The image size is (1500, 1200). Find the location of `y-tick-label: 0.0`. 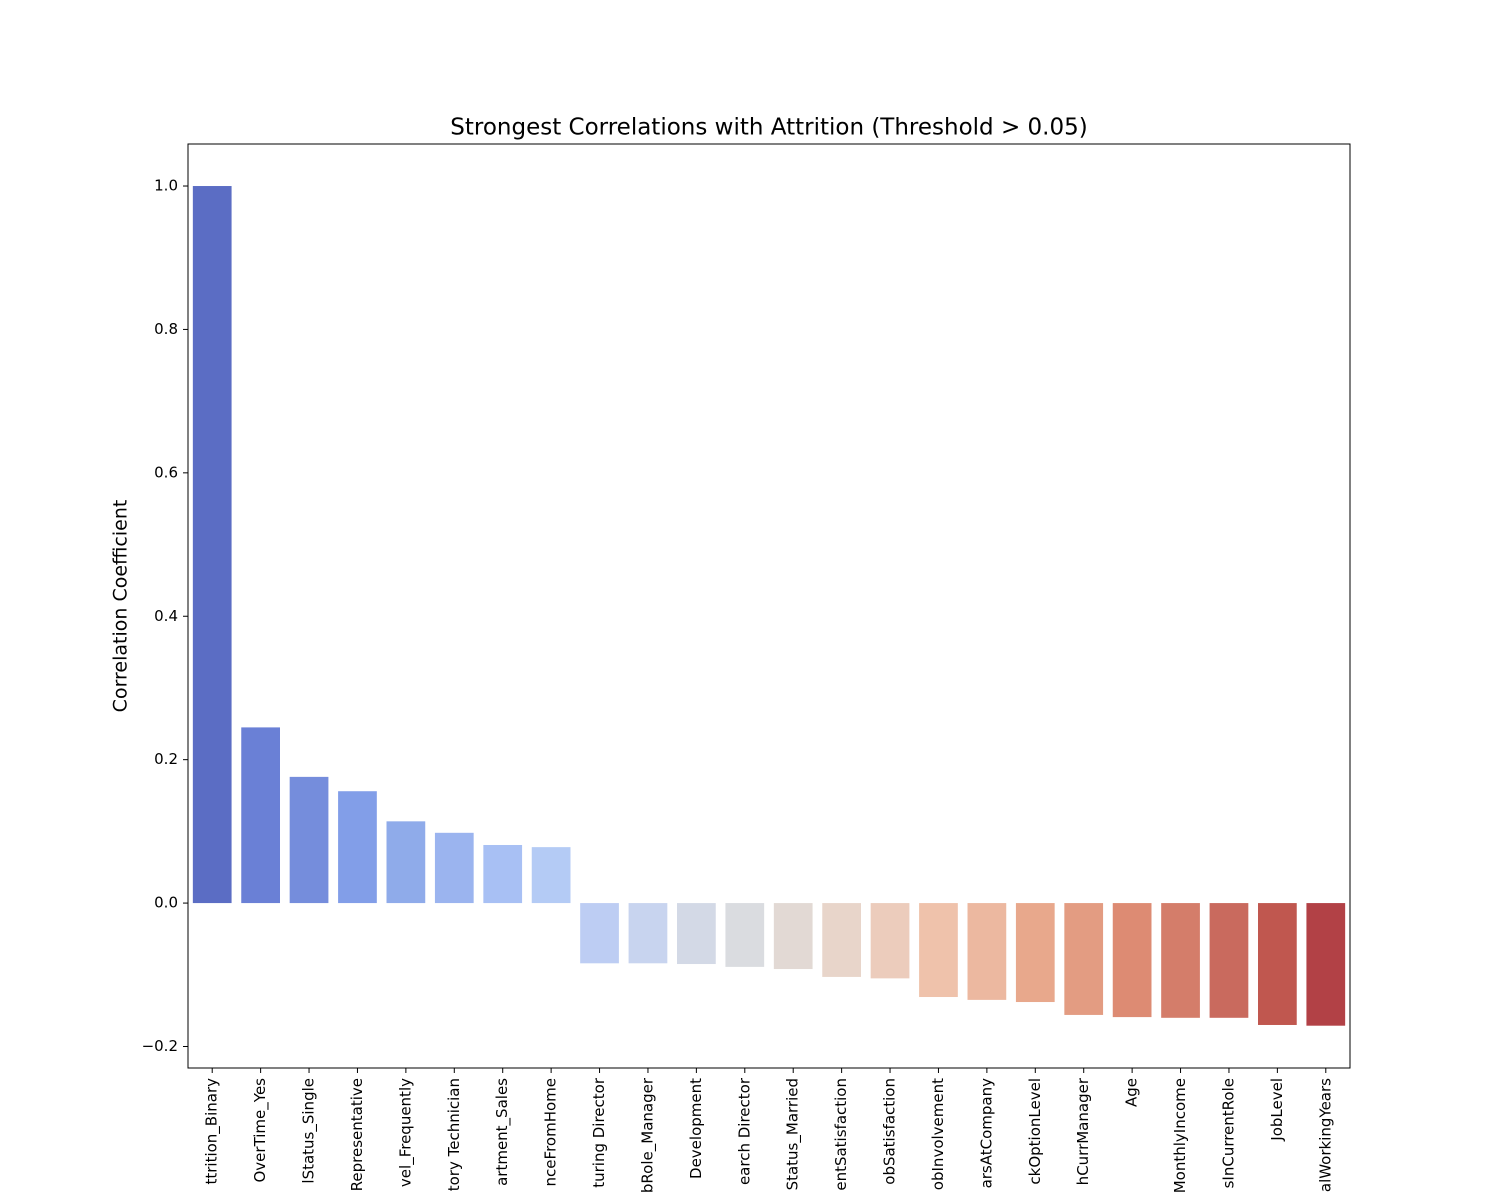

y-tick-label: 0.0 is located at coordinates (166, 903).